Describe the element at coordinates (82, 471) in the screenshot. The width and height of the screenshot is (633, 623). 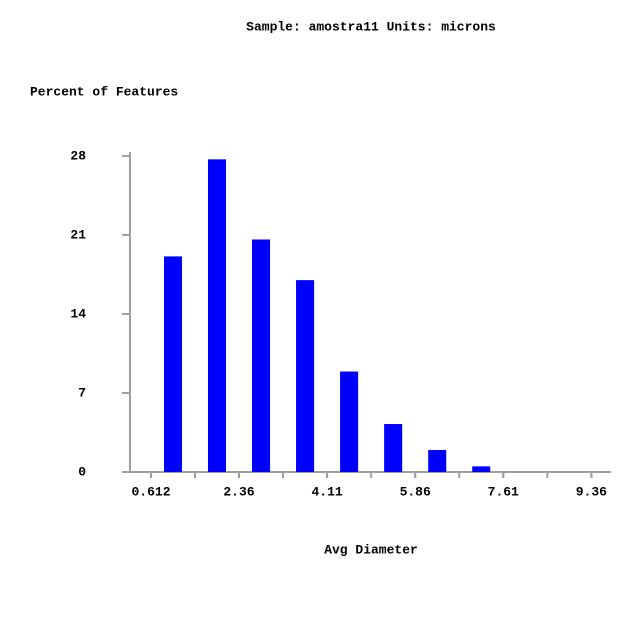
I see `y-tick-label: 0` at that location.